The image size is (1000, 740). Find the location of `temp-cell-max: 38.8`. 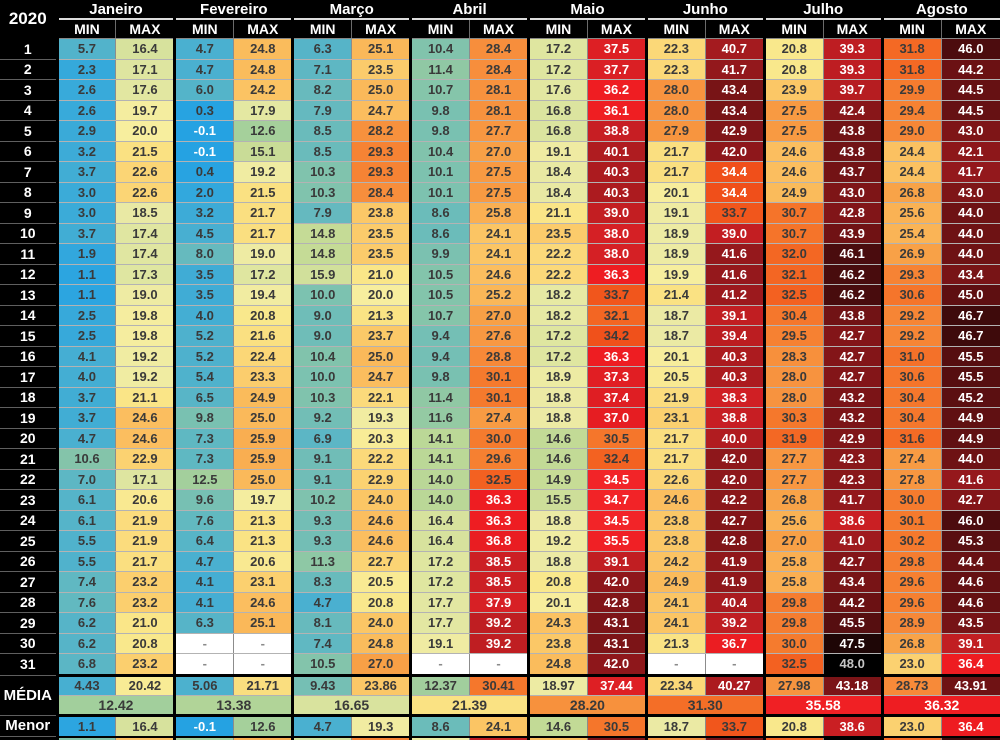

temp-cell-max: 38.8 is located at coordinates (616, 131).